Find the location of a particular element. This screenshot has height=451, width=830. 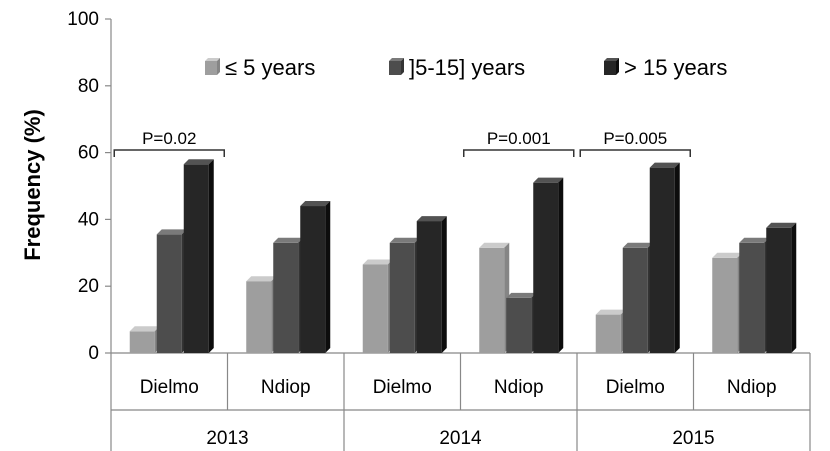

legend-item: ≤ 5 years is located at coordinates (260, 67).